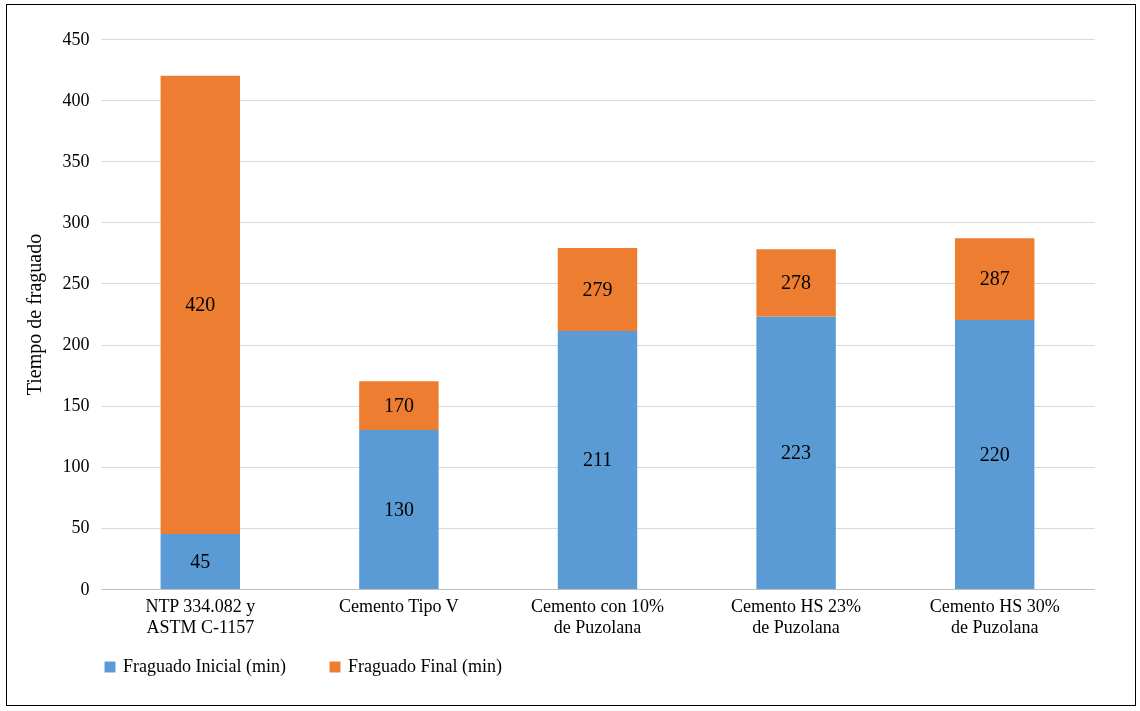 This screenshot has height=711, width=1140. Describe the element at coordinates (994, 616) in the screenshot. I see `x-tick-label: Cemento HS 30% de Puzolana` at that location.